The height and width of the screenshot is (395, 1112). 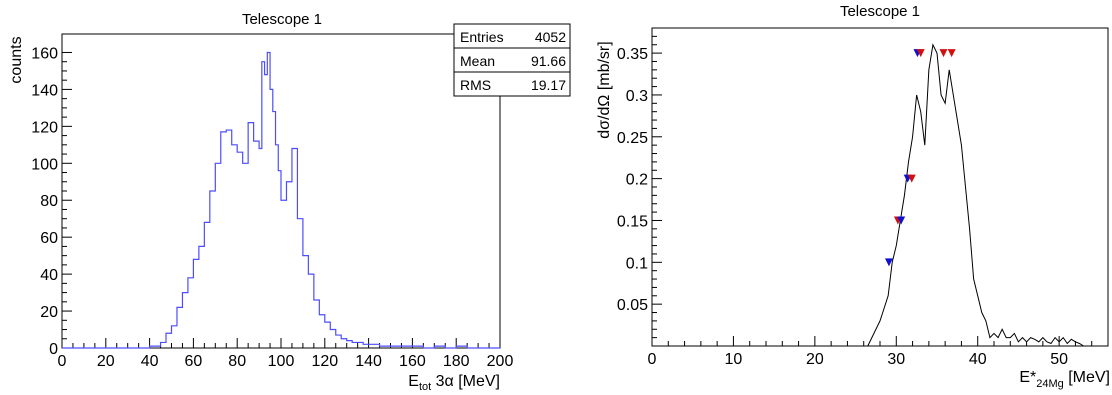 I want to click on left-x-tick-label: 20, so click(x=106, y=361).